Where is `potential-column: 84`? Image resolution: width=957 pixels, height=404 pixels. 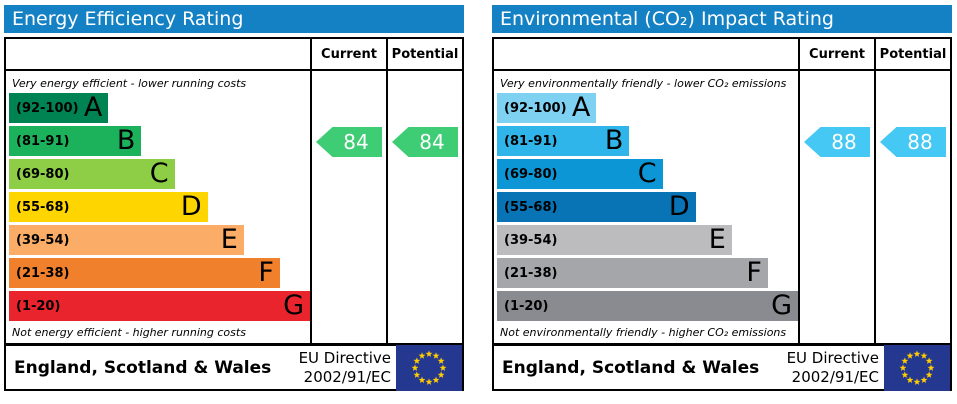 potential-column: 84 is located at coordinates (424, 207).